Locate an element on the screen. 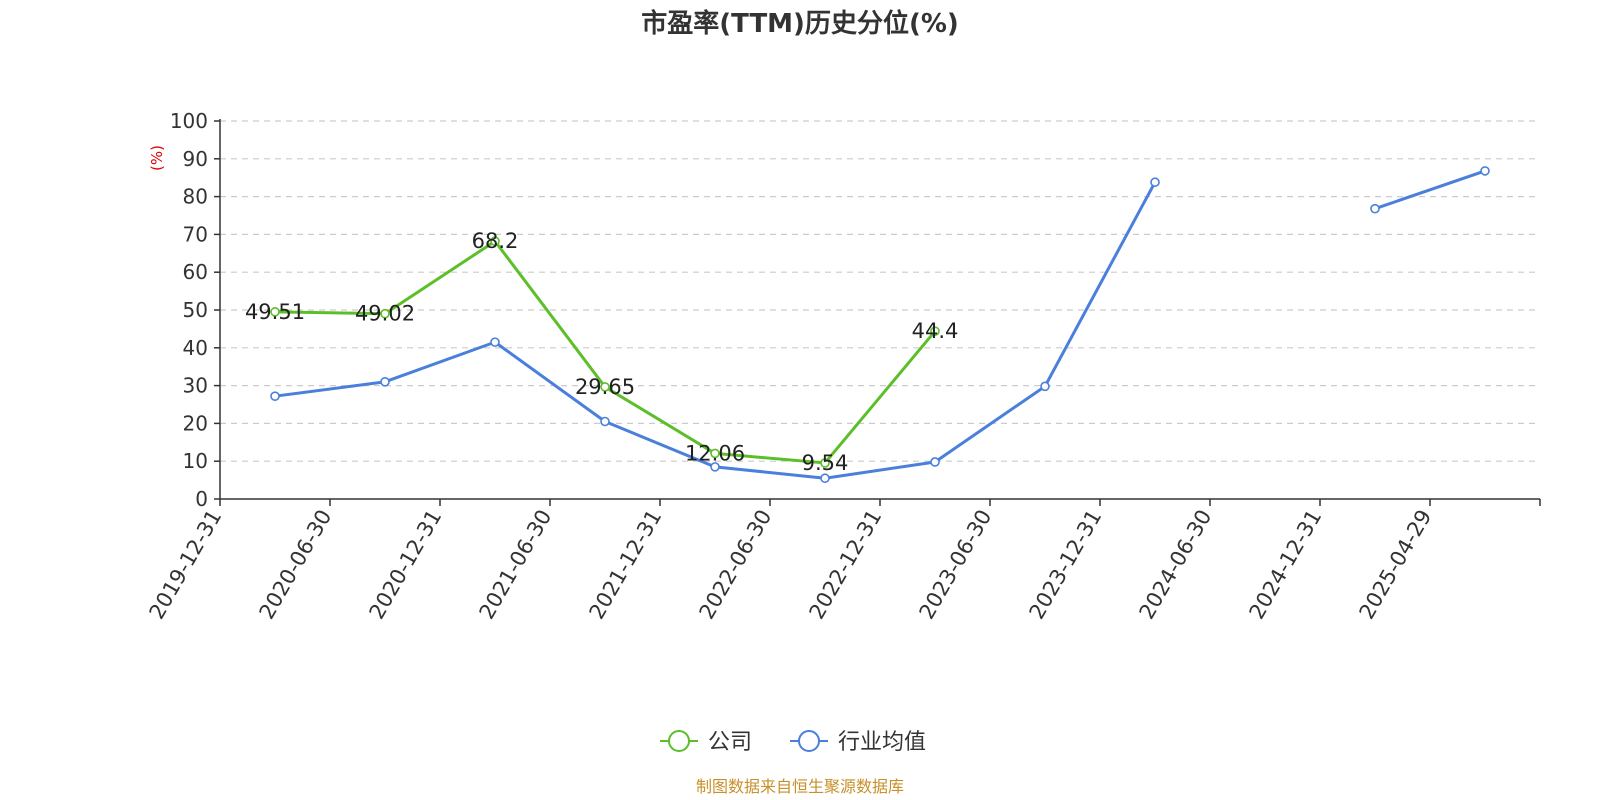 The image size is (1600, 800). data-labels: 49.51 49.02 68.2 29.65 12.06 9.54 44.4 is located at coordinates (601, 352).